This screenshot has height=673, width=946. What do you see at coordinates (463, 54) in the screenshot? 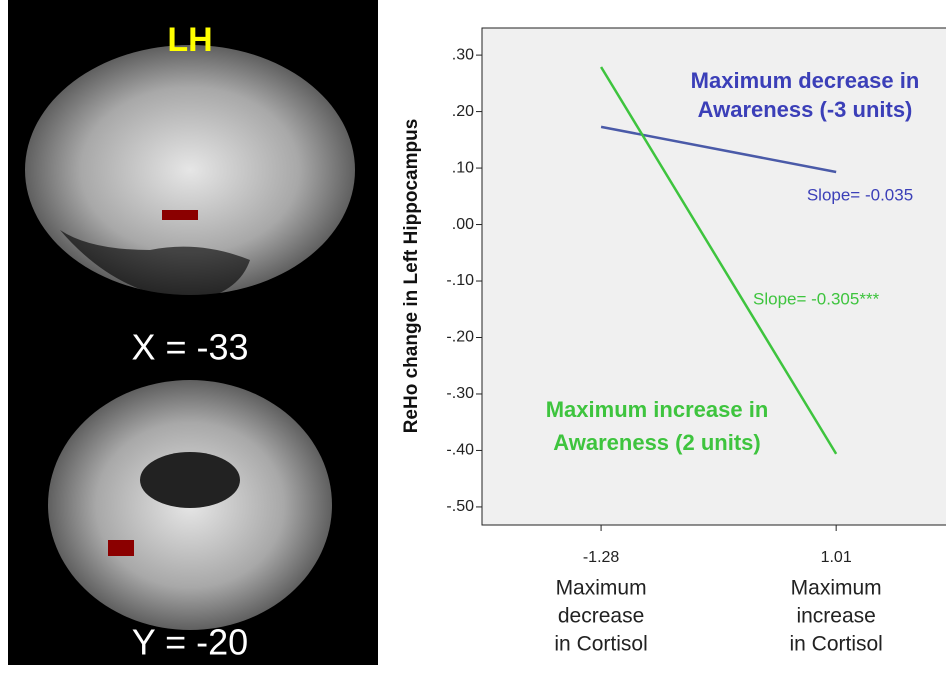
I see `y-tick-label: .30` at bounding box center [463, 54].